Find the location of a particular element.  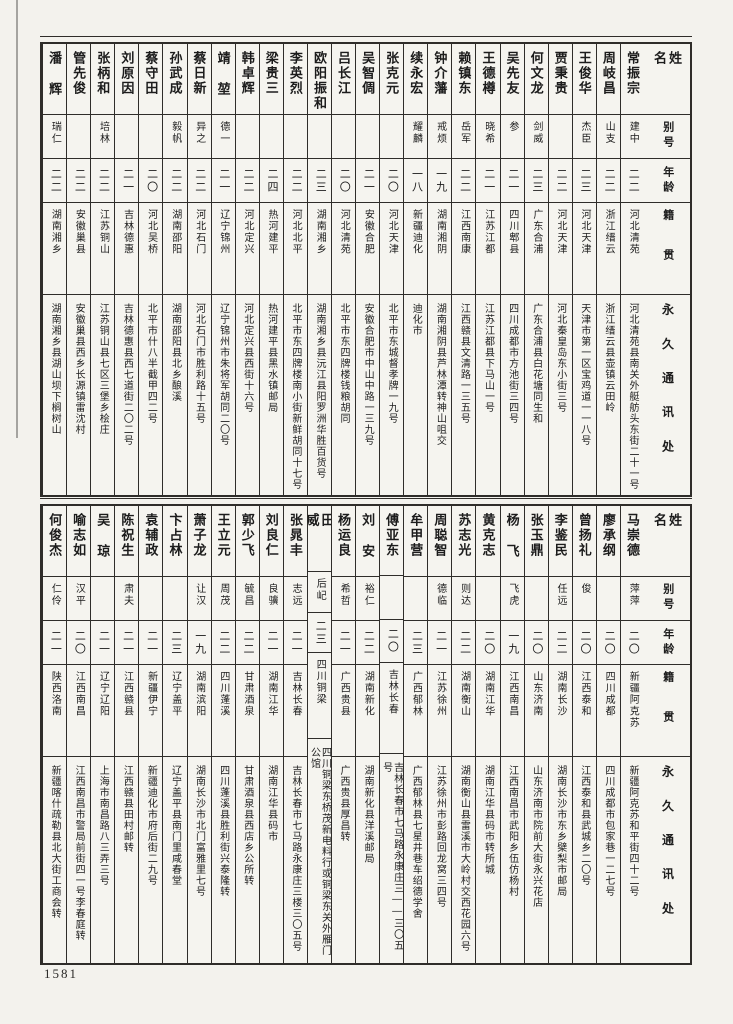

entry-alias-text: 则达 is located at coordinates (464, 595).